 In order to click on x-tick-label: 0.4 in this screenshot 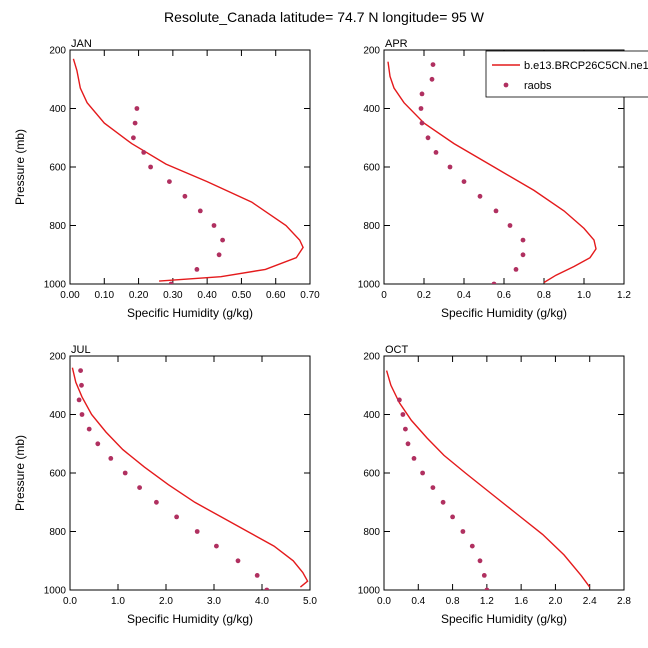, I will do `click(464, 295)`.